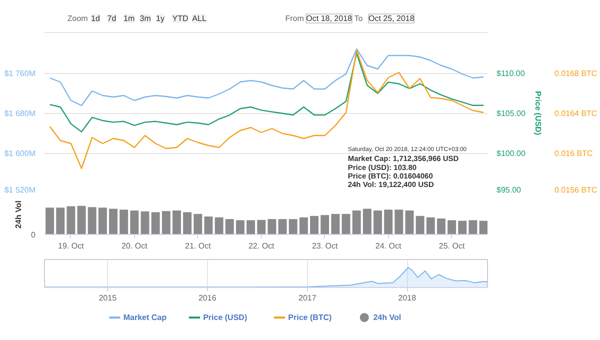 This screenshot has width=600, height=340. What do you see at coordinates (225, 317) in the screenshot?
I see `legend-label: Price (USD)` at bounding box center [225, 317].